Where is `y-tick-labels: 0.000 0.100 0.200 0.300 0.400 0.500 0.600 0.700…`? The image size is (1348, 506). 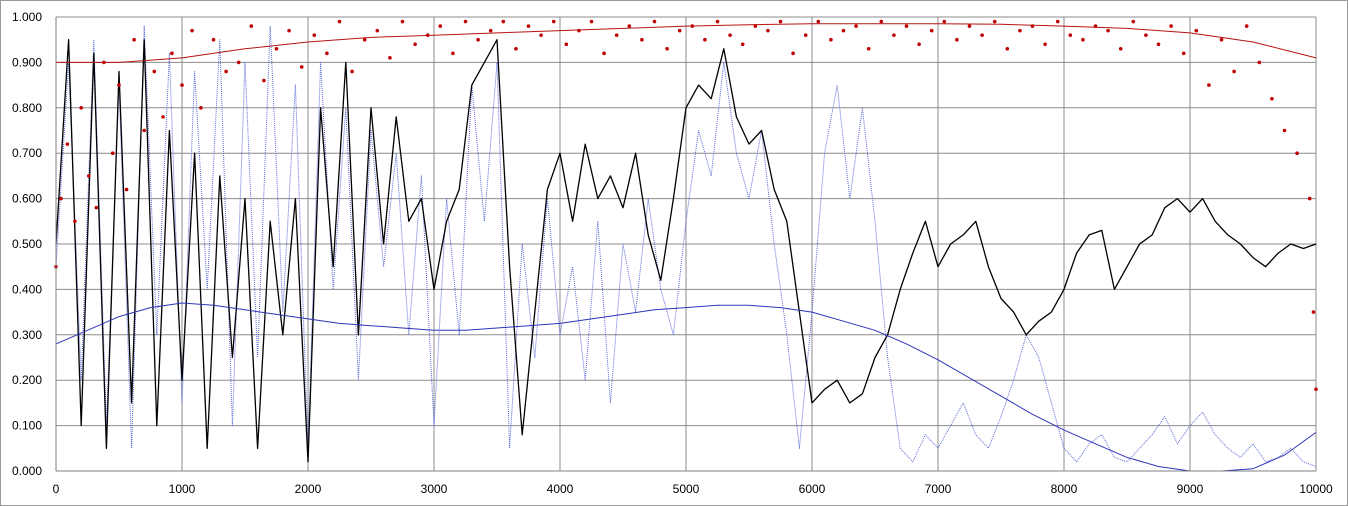
y-tick-labels: 0.000 0.100 0.200 0.300 0.400 0.500 0.600 0.700… is located at coordinates (27, 244).